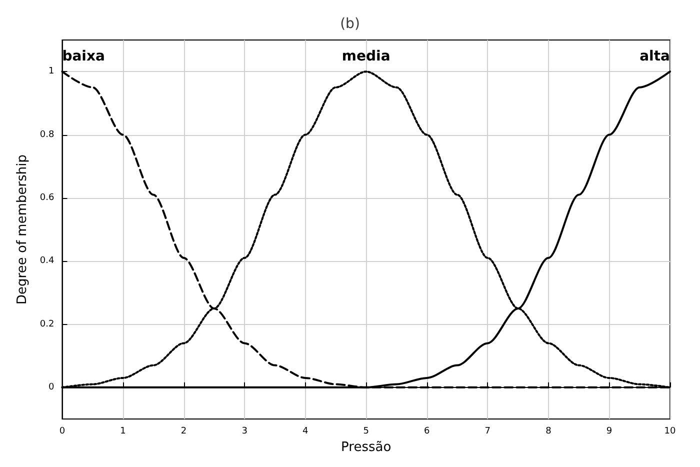 The image size is (700, 467). Describe the element at coordinates (62, 431) in the screenshot. I see `x-tick-label: 0` at that location.